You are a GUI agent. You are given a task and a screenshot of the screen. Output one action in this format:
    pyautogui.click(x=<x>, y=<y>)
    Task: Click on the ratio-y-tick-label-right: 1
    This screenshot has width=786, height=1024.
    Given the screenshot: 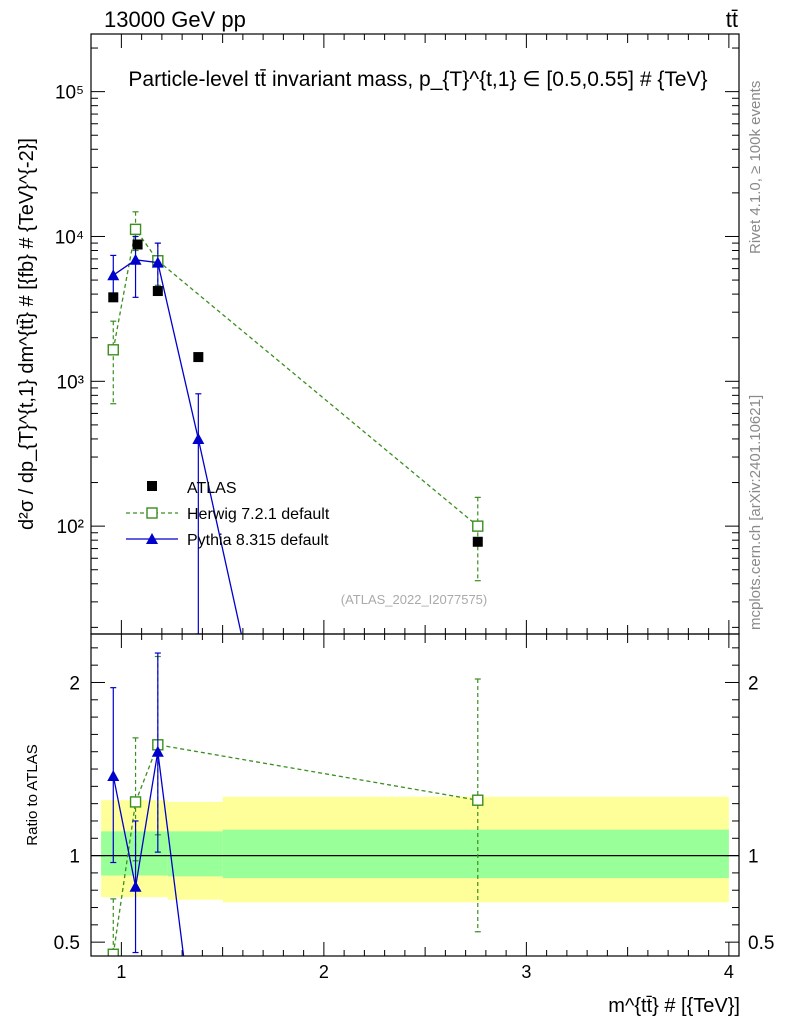 What is the action you would take?
    pyautogui.click(x=753, y=857)
    